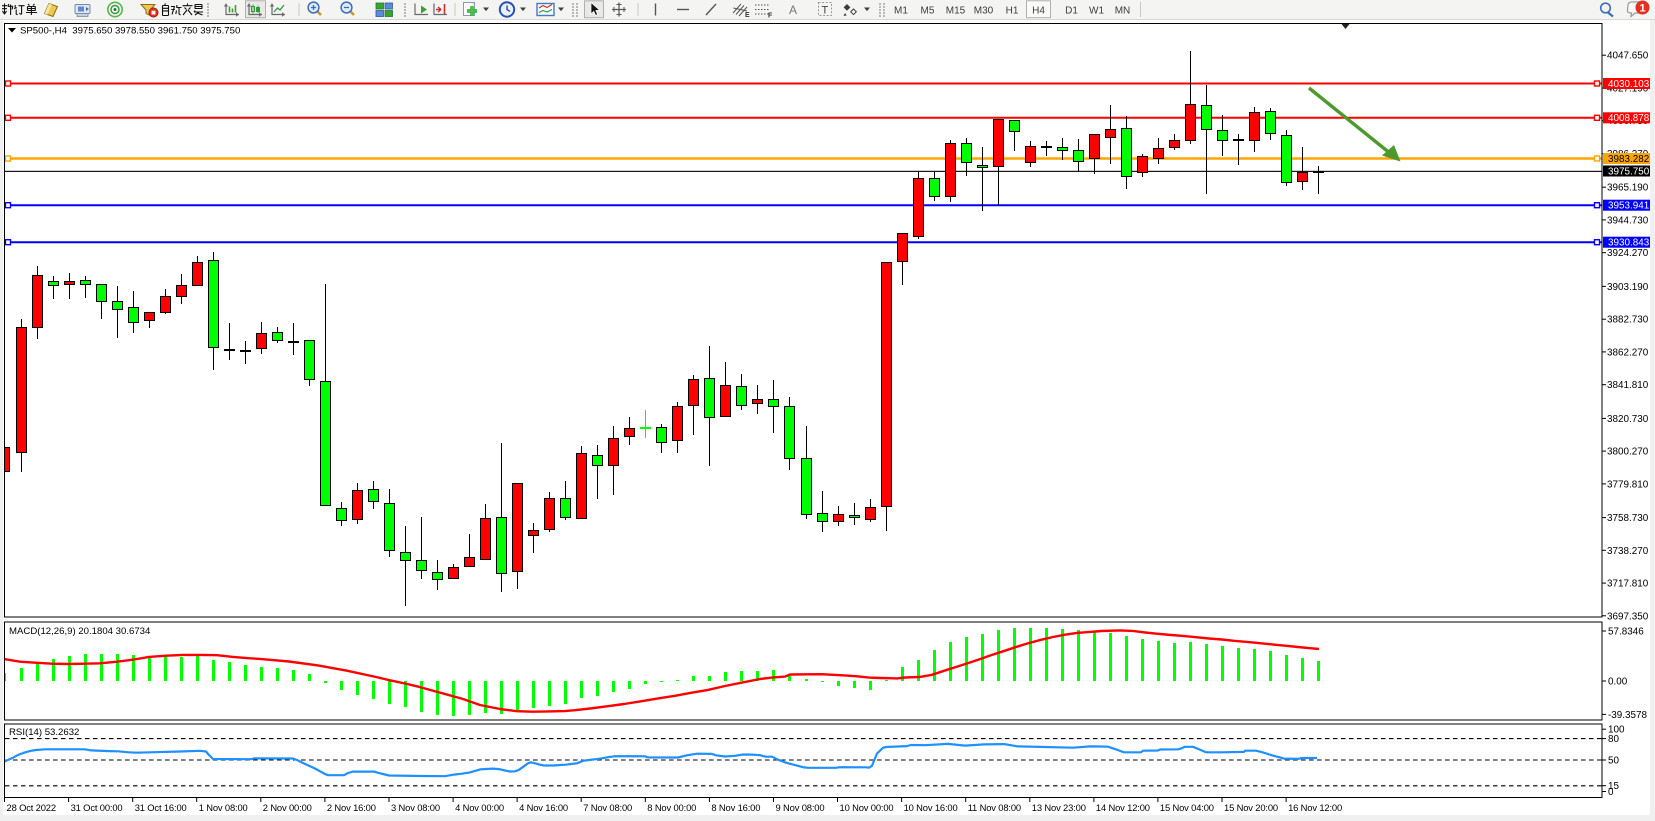 Image resolution: width=1655 pixels, height=821 pixels. What do you see at coordinates (1629, 171) in the screenshot?
I see `svg-text: 3975.750` at bounding box center [1629, 171].